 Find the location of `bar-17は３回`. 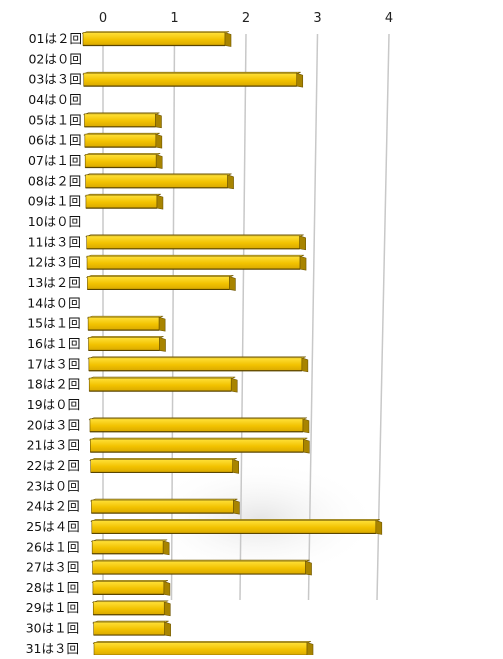

bar-17は３回 is located at coordinates (198, 364).